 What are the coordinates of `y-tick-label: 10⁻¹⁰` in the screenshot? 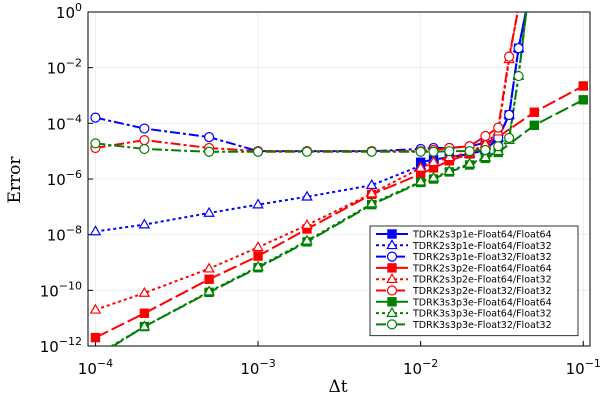 It's located at (61, 289).